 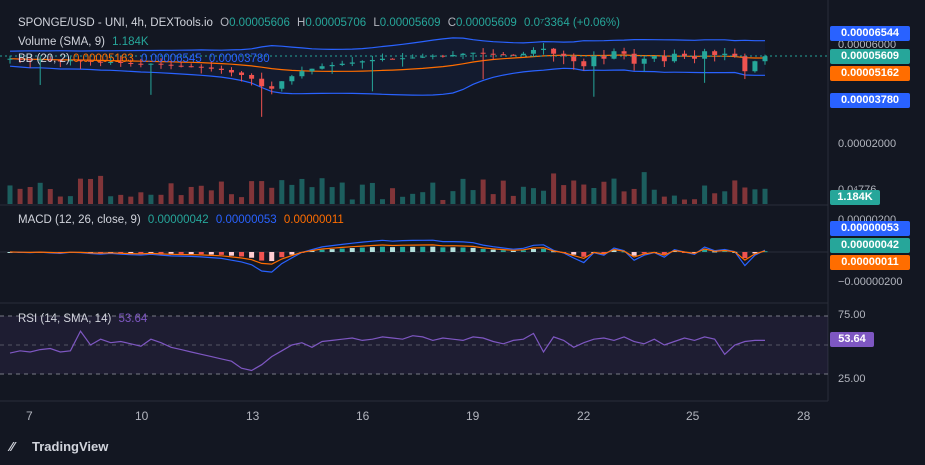 What do you see at coordinates (387, 254) in the screenshot?
I see `signal-line` at bounding box center [387, 254].